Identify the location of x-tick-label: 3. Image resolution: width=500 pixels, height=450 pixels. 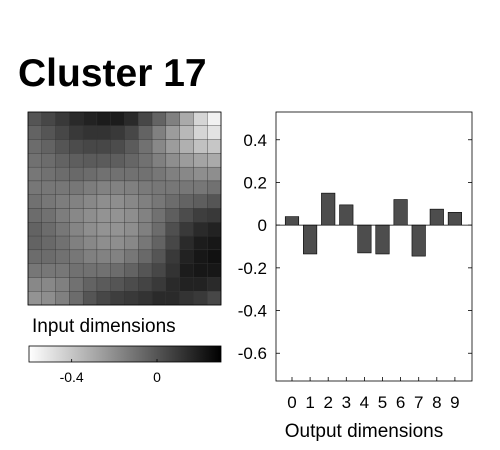
(346, 402).